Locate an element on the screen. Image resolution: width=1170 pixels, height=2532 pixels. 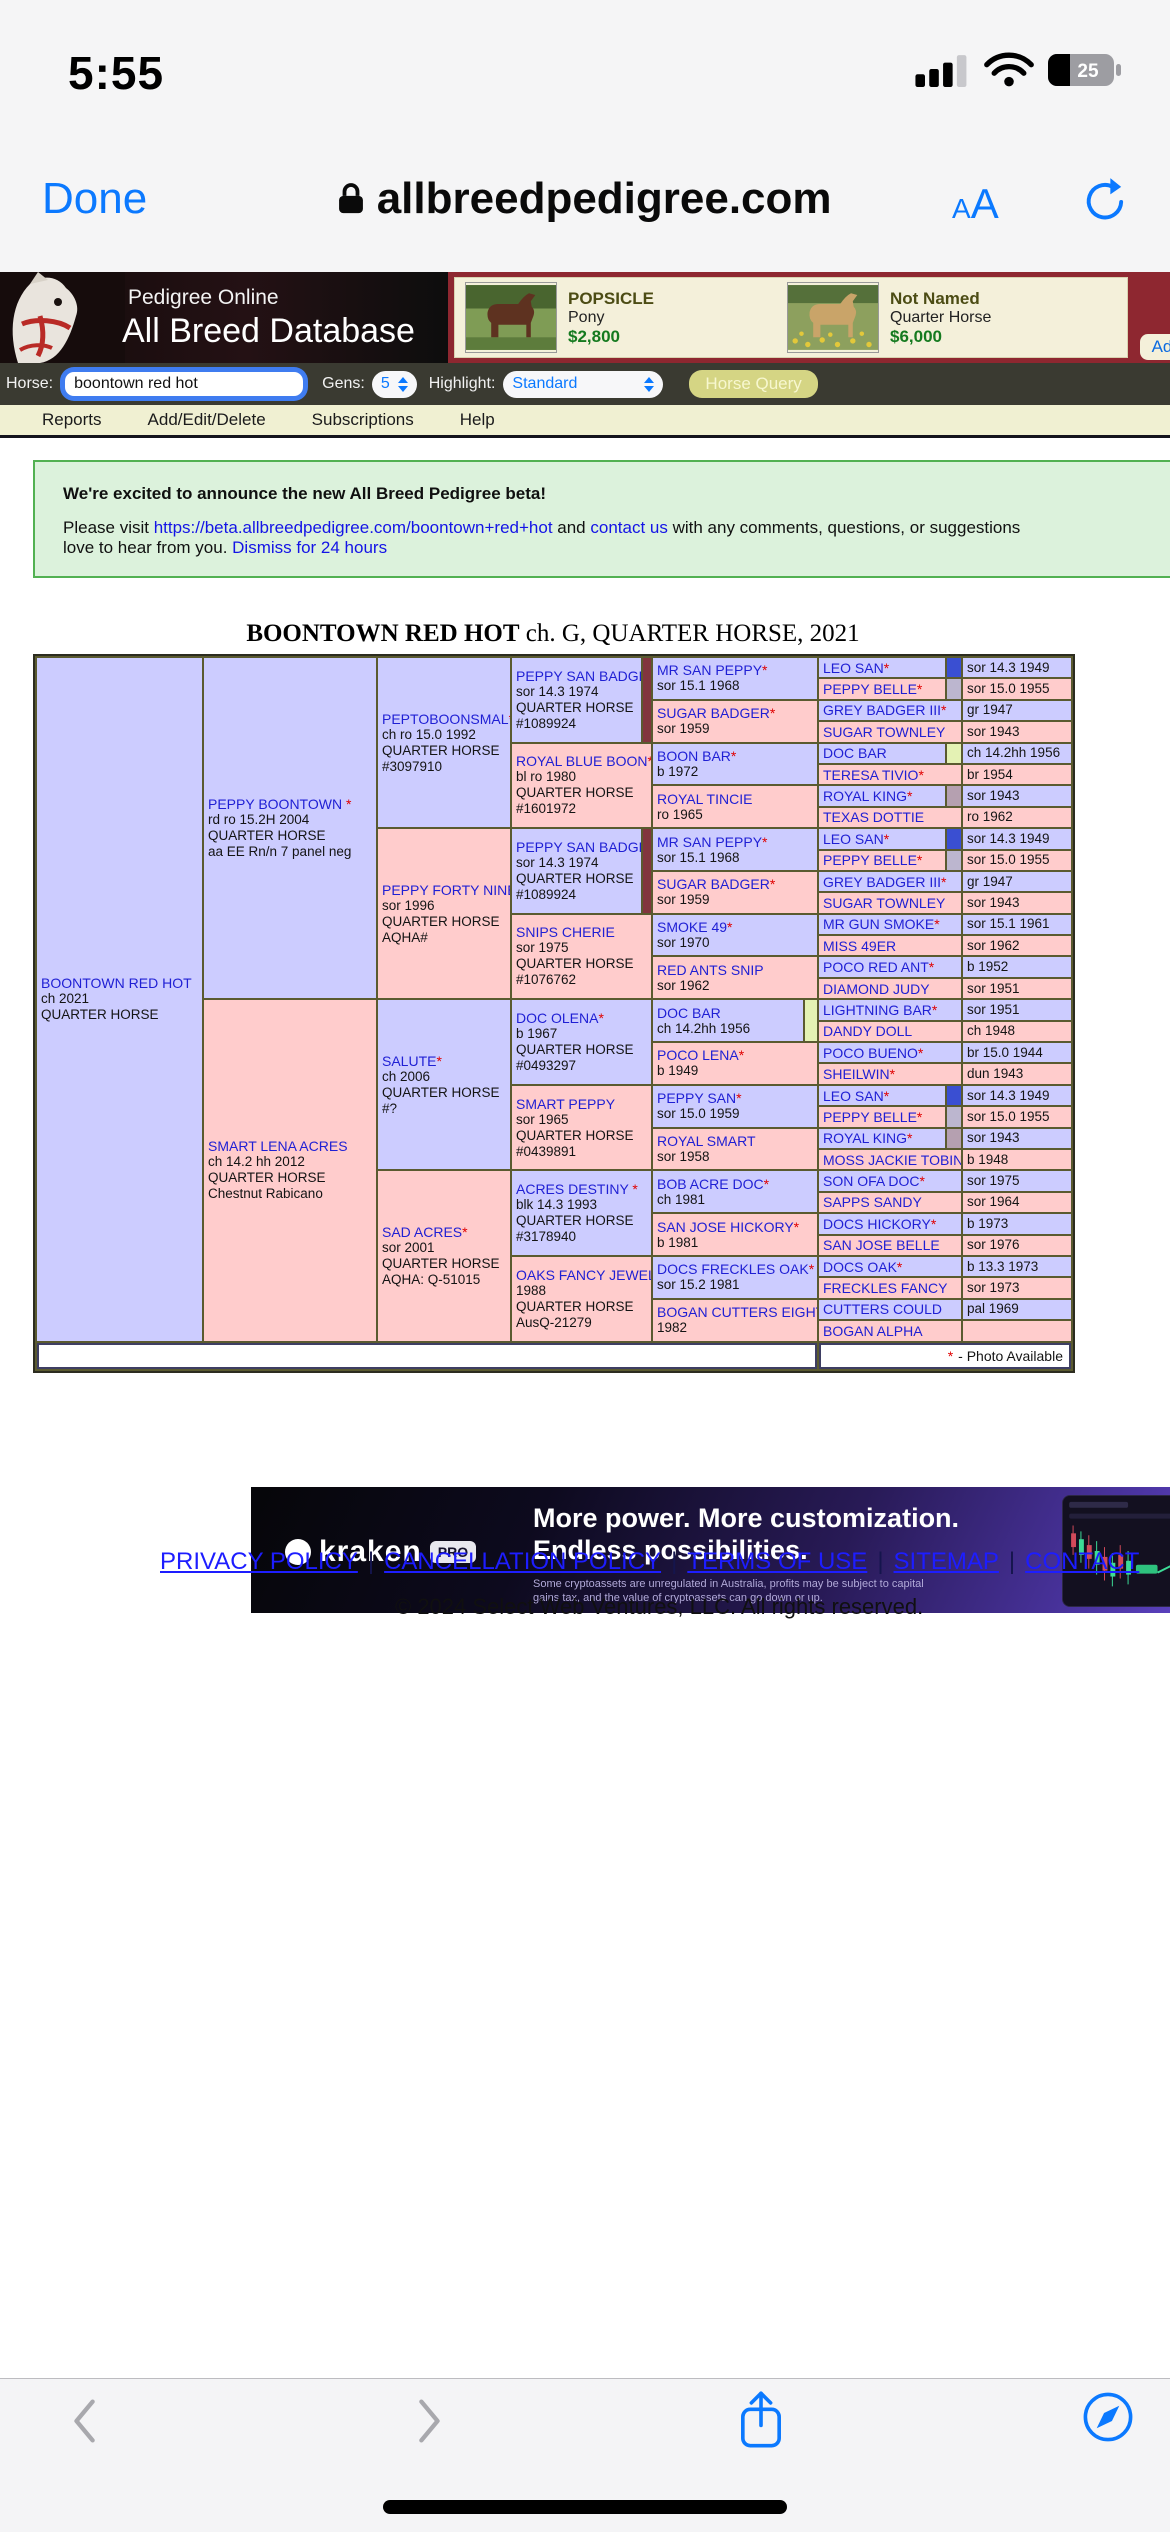
horse-link: BOON BAR* is located at coordinates (697, 755).